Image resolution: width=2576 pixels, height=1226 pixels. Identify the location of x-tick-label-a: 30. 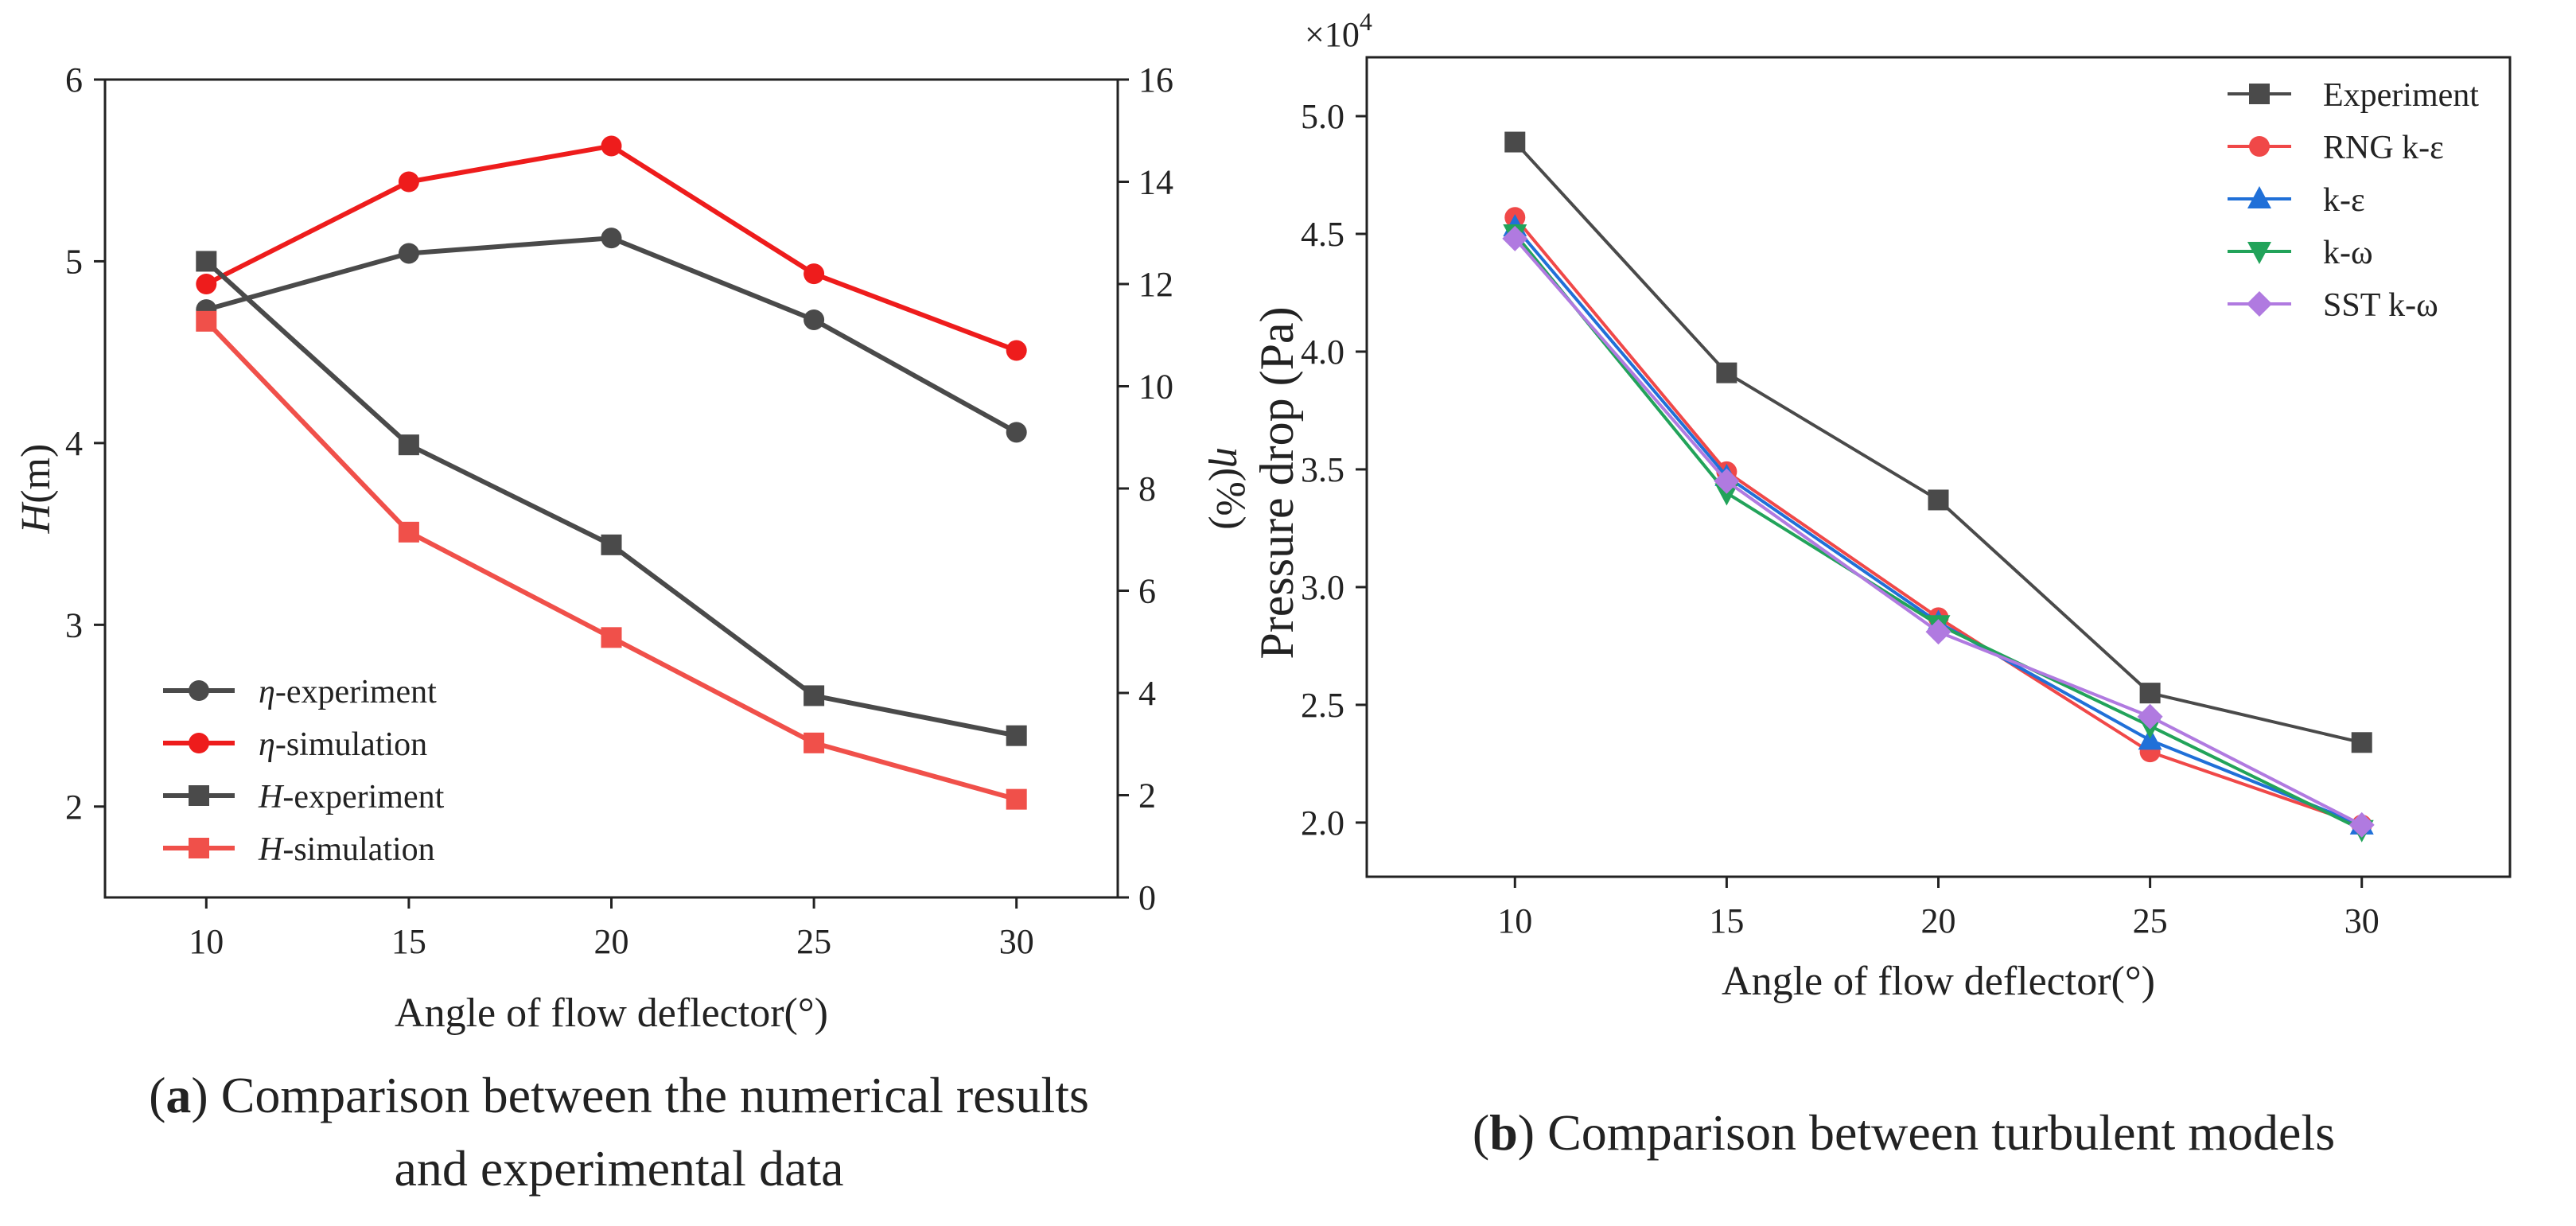
(1017, 941).